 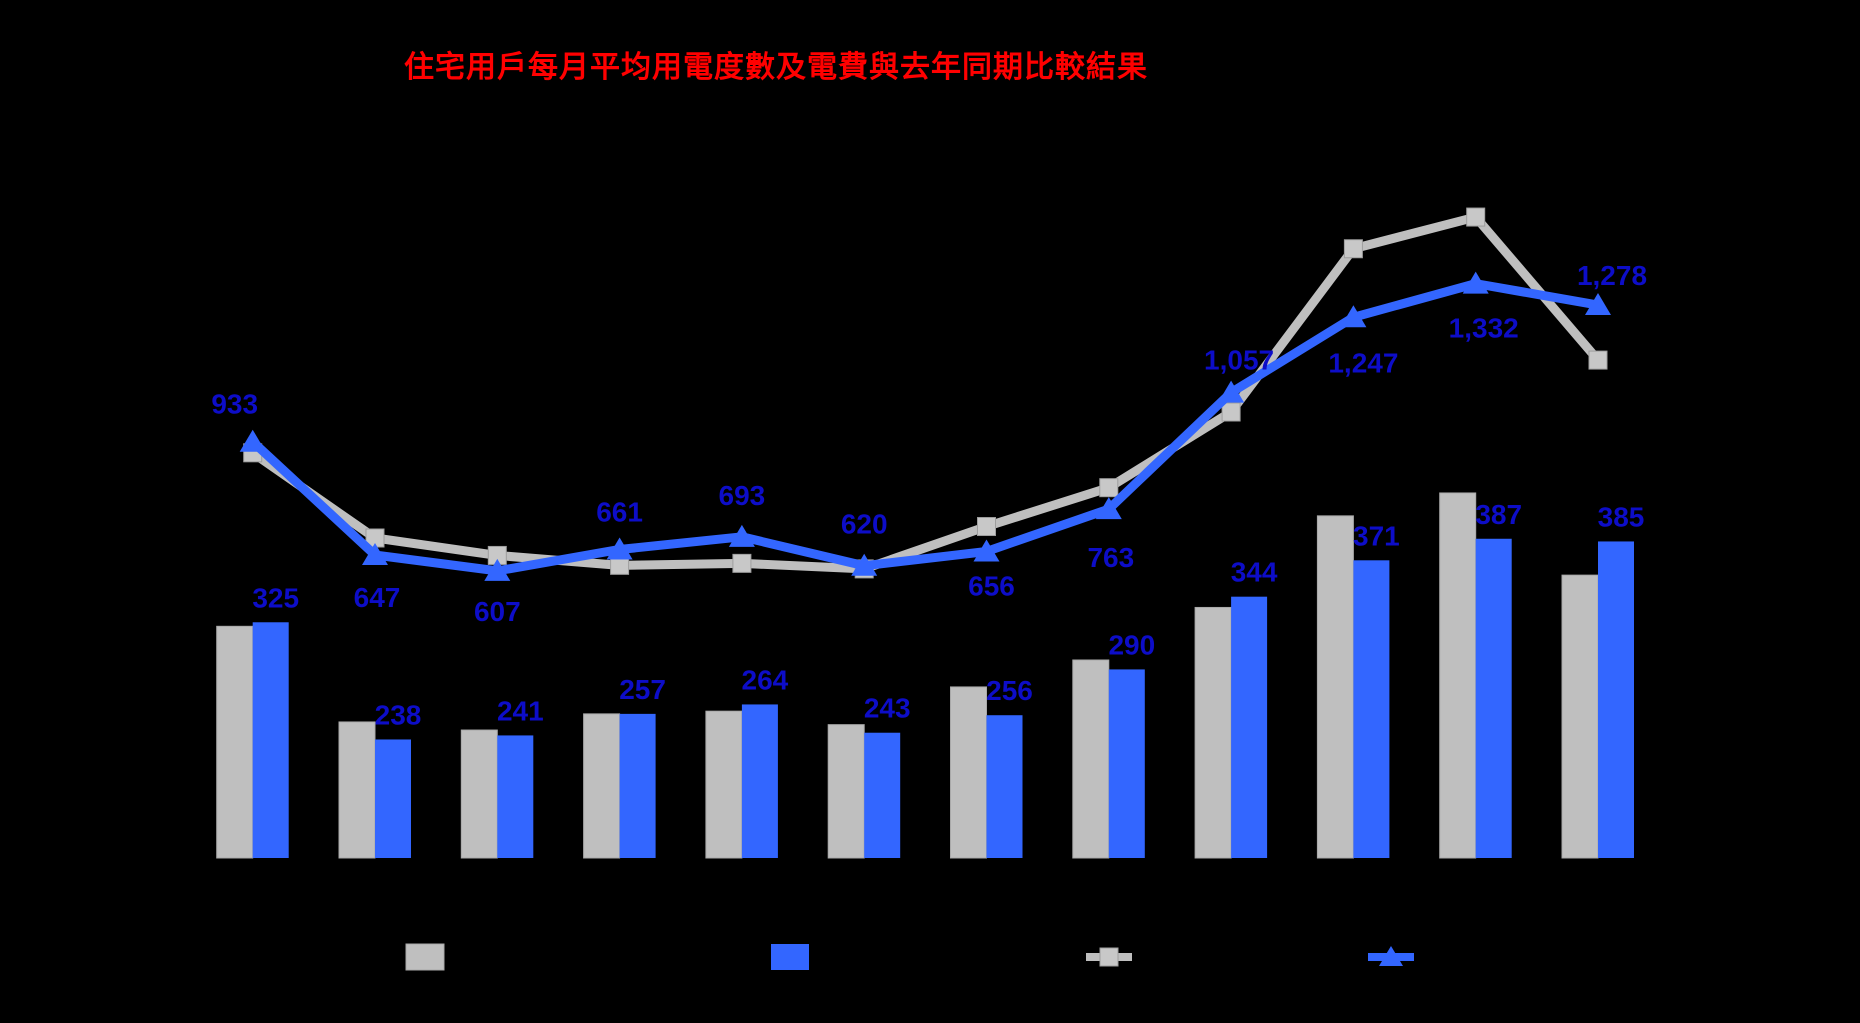 I want to click on legend-marker-triangle, so click(x=1391, y=956).